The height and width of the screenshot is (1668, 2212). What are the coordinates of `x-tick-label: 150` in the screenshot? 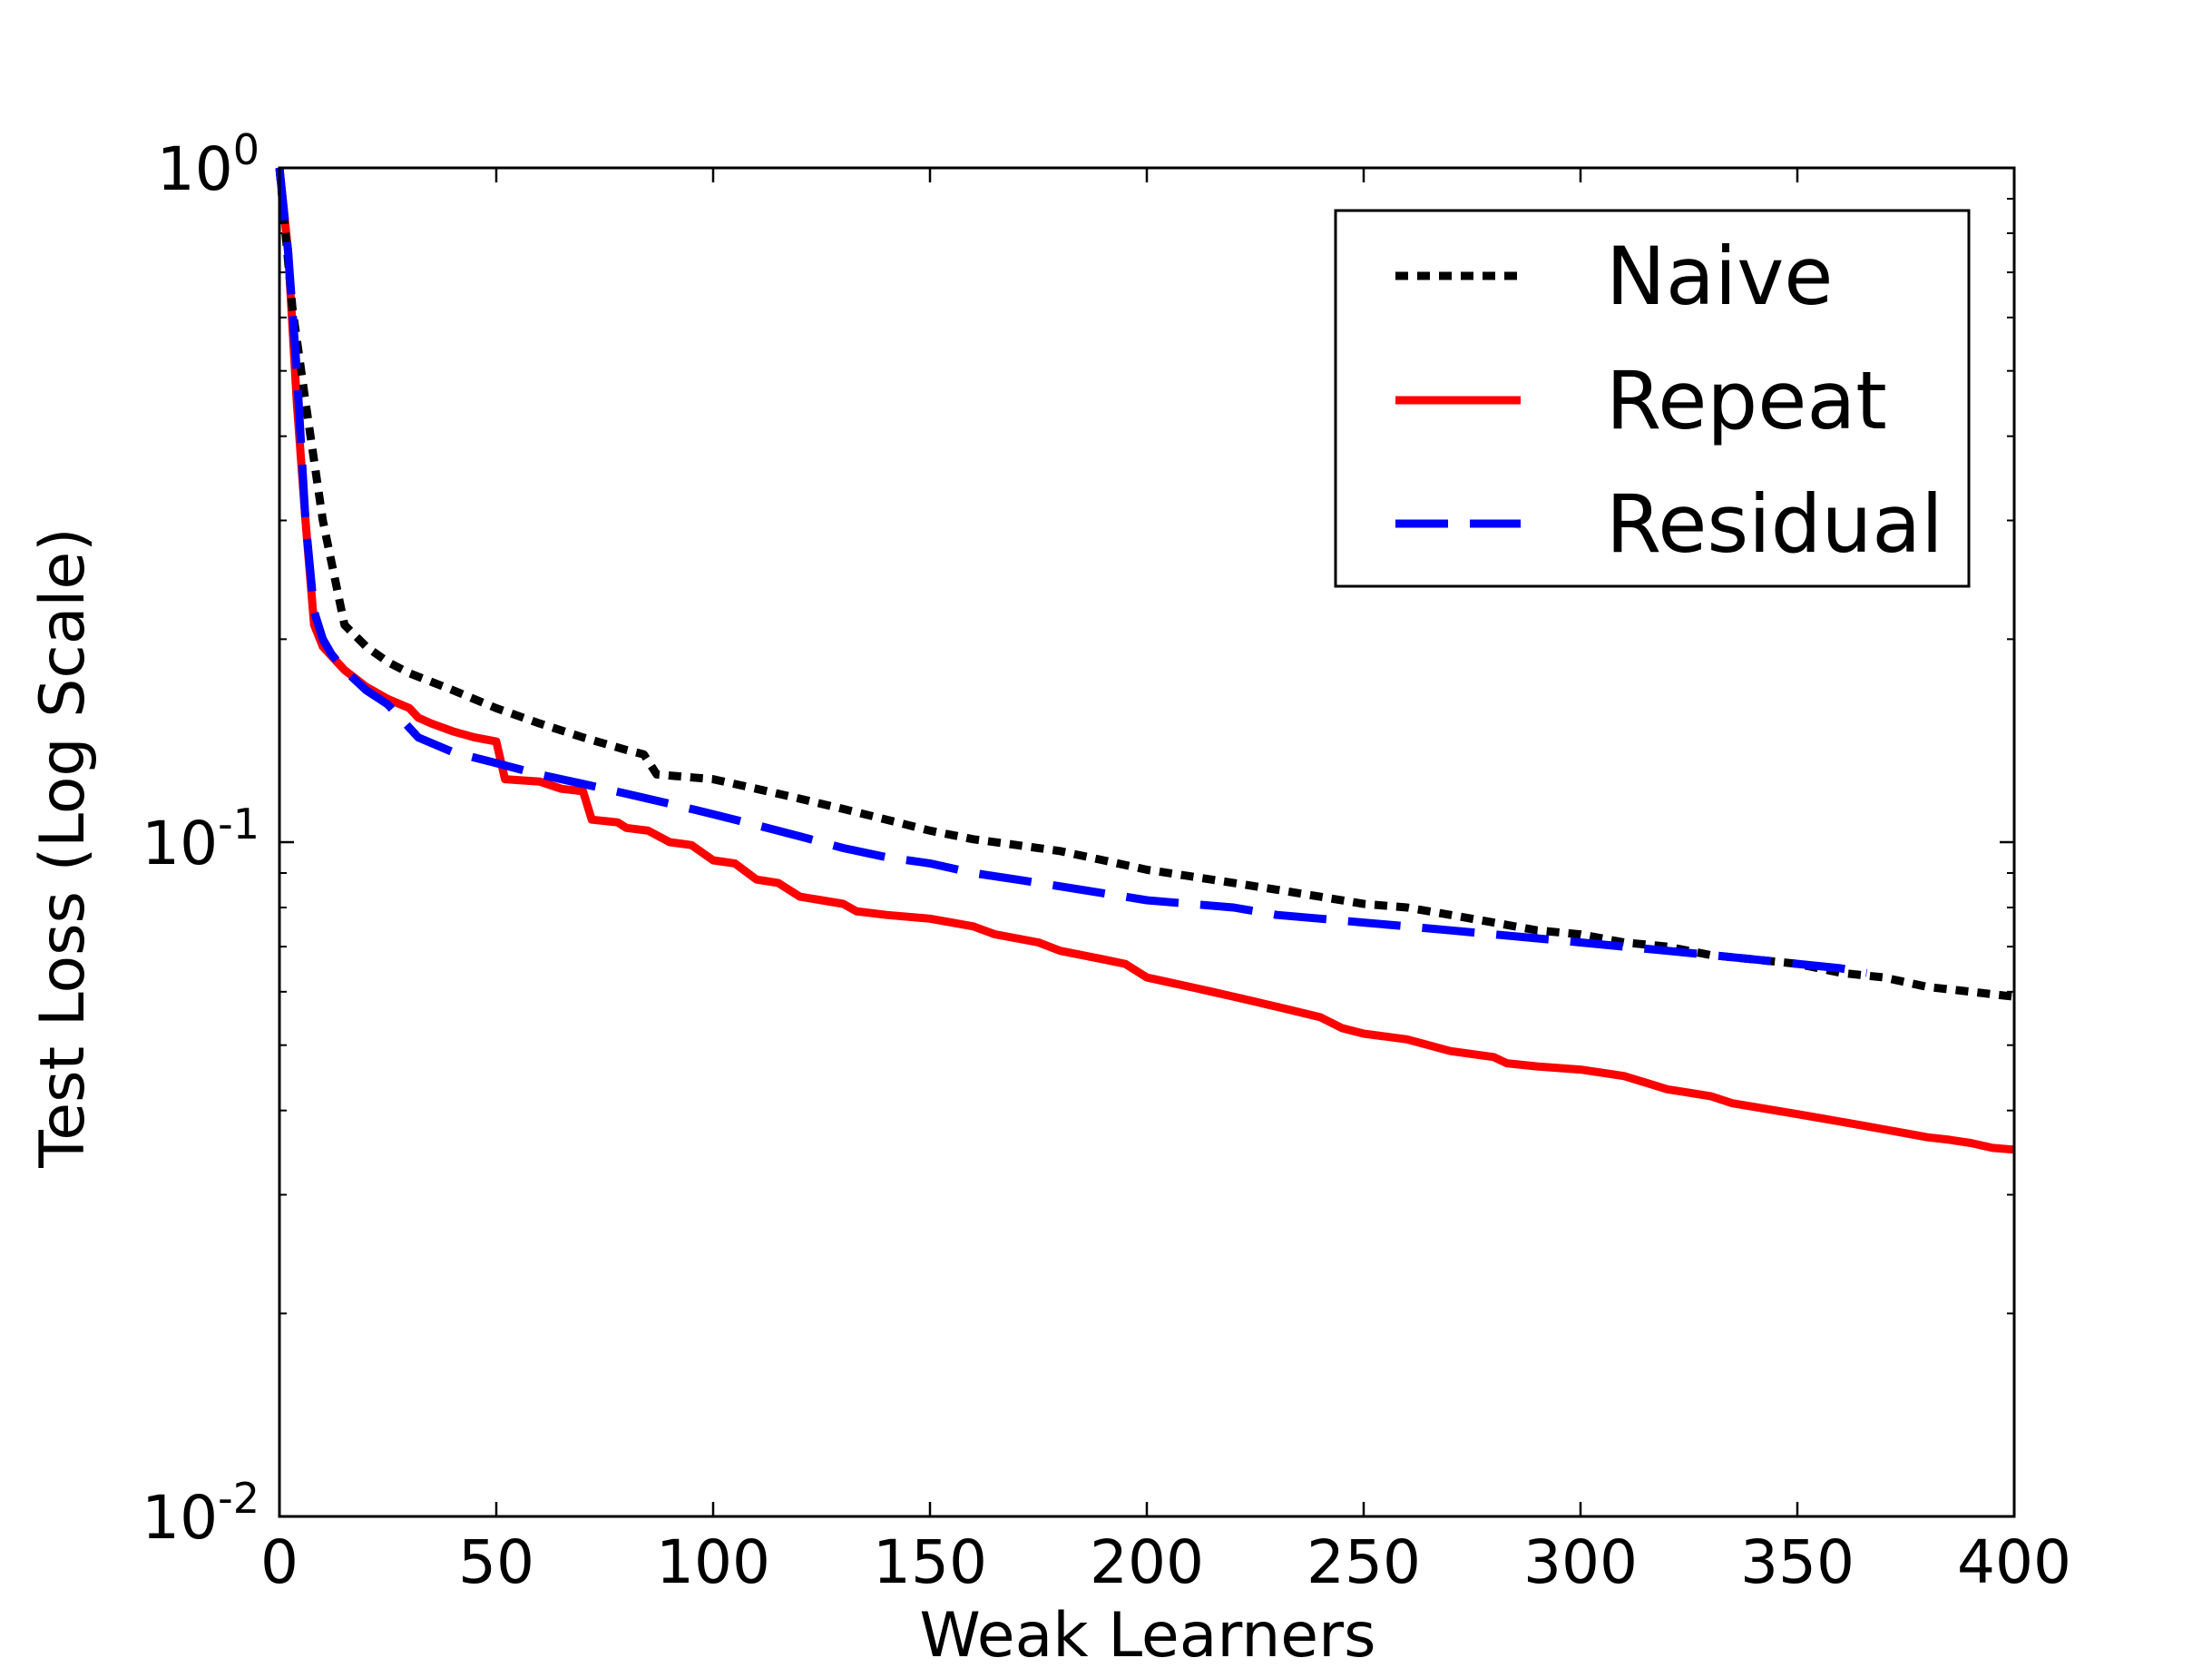 It's located at (930, 1562).